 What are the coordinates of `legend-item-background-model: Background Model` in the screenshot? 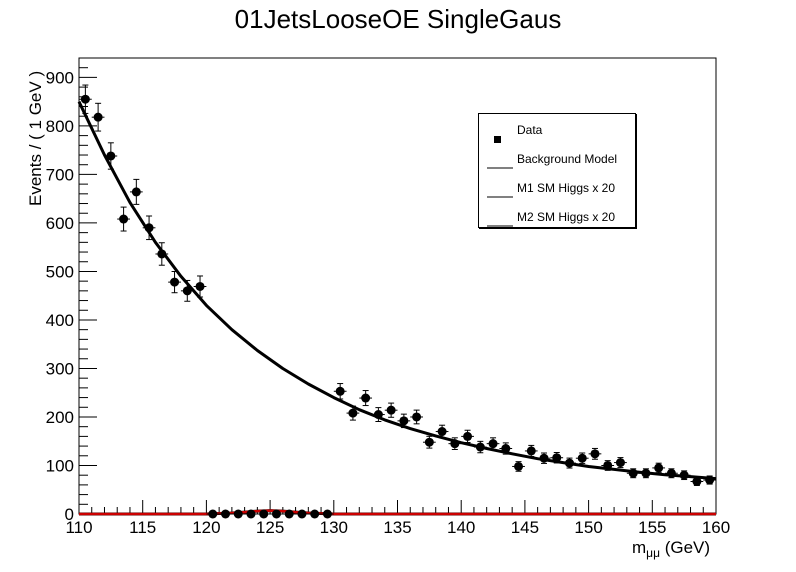 It's located at (557, 160).